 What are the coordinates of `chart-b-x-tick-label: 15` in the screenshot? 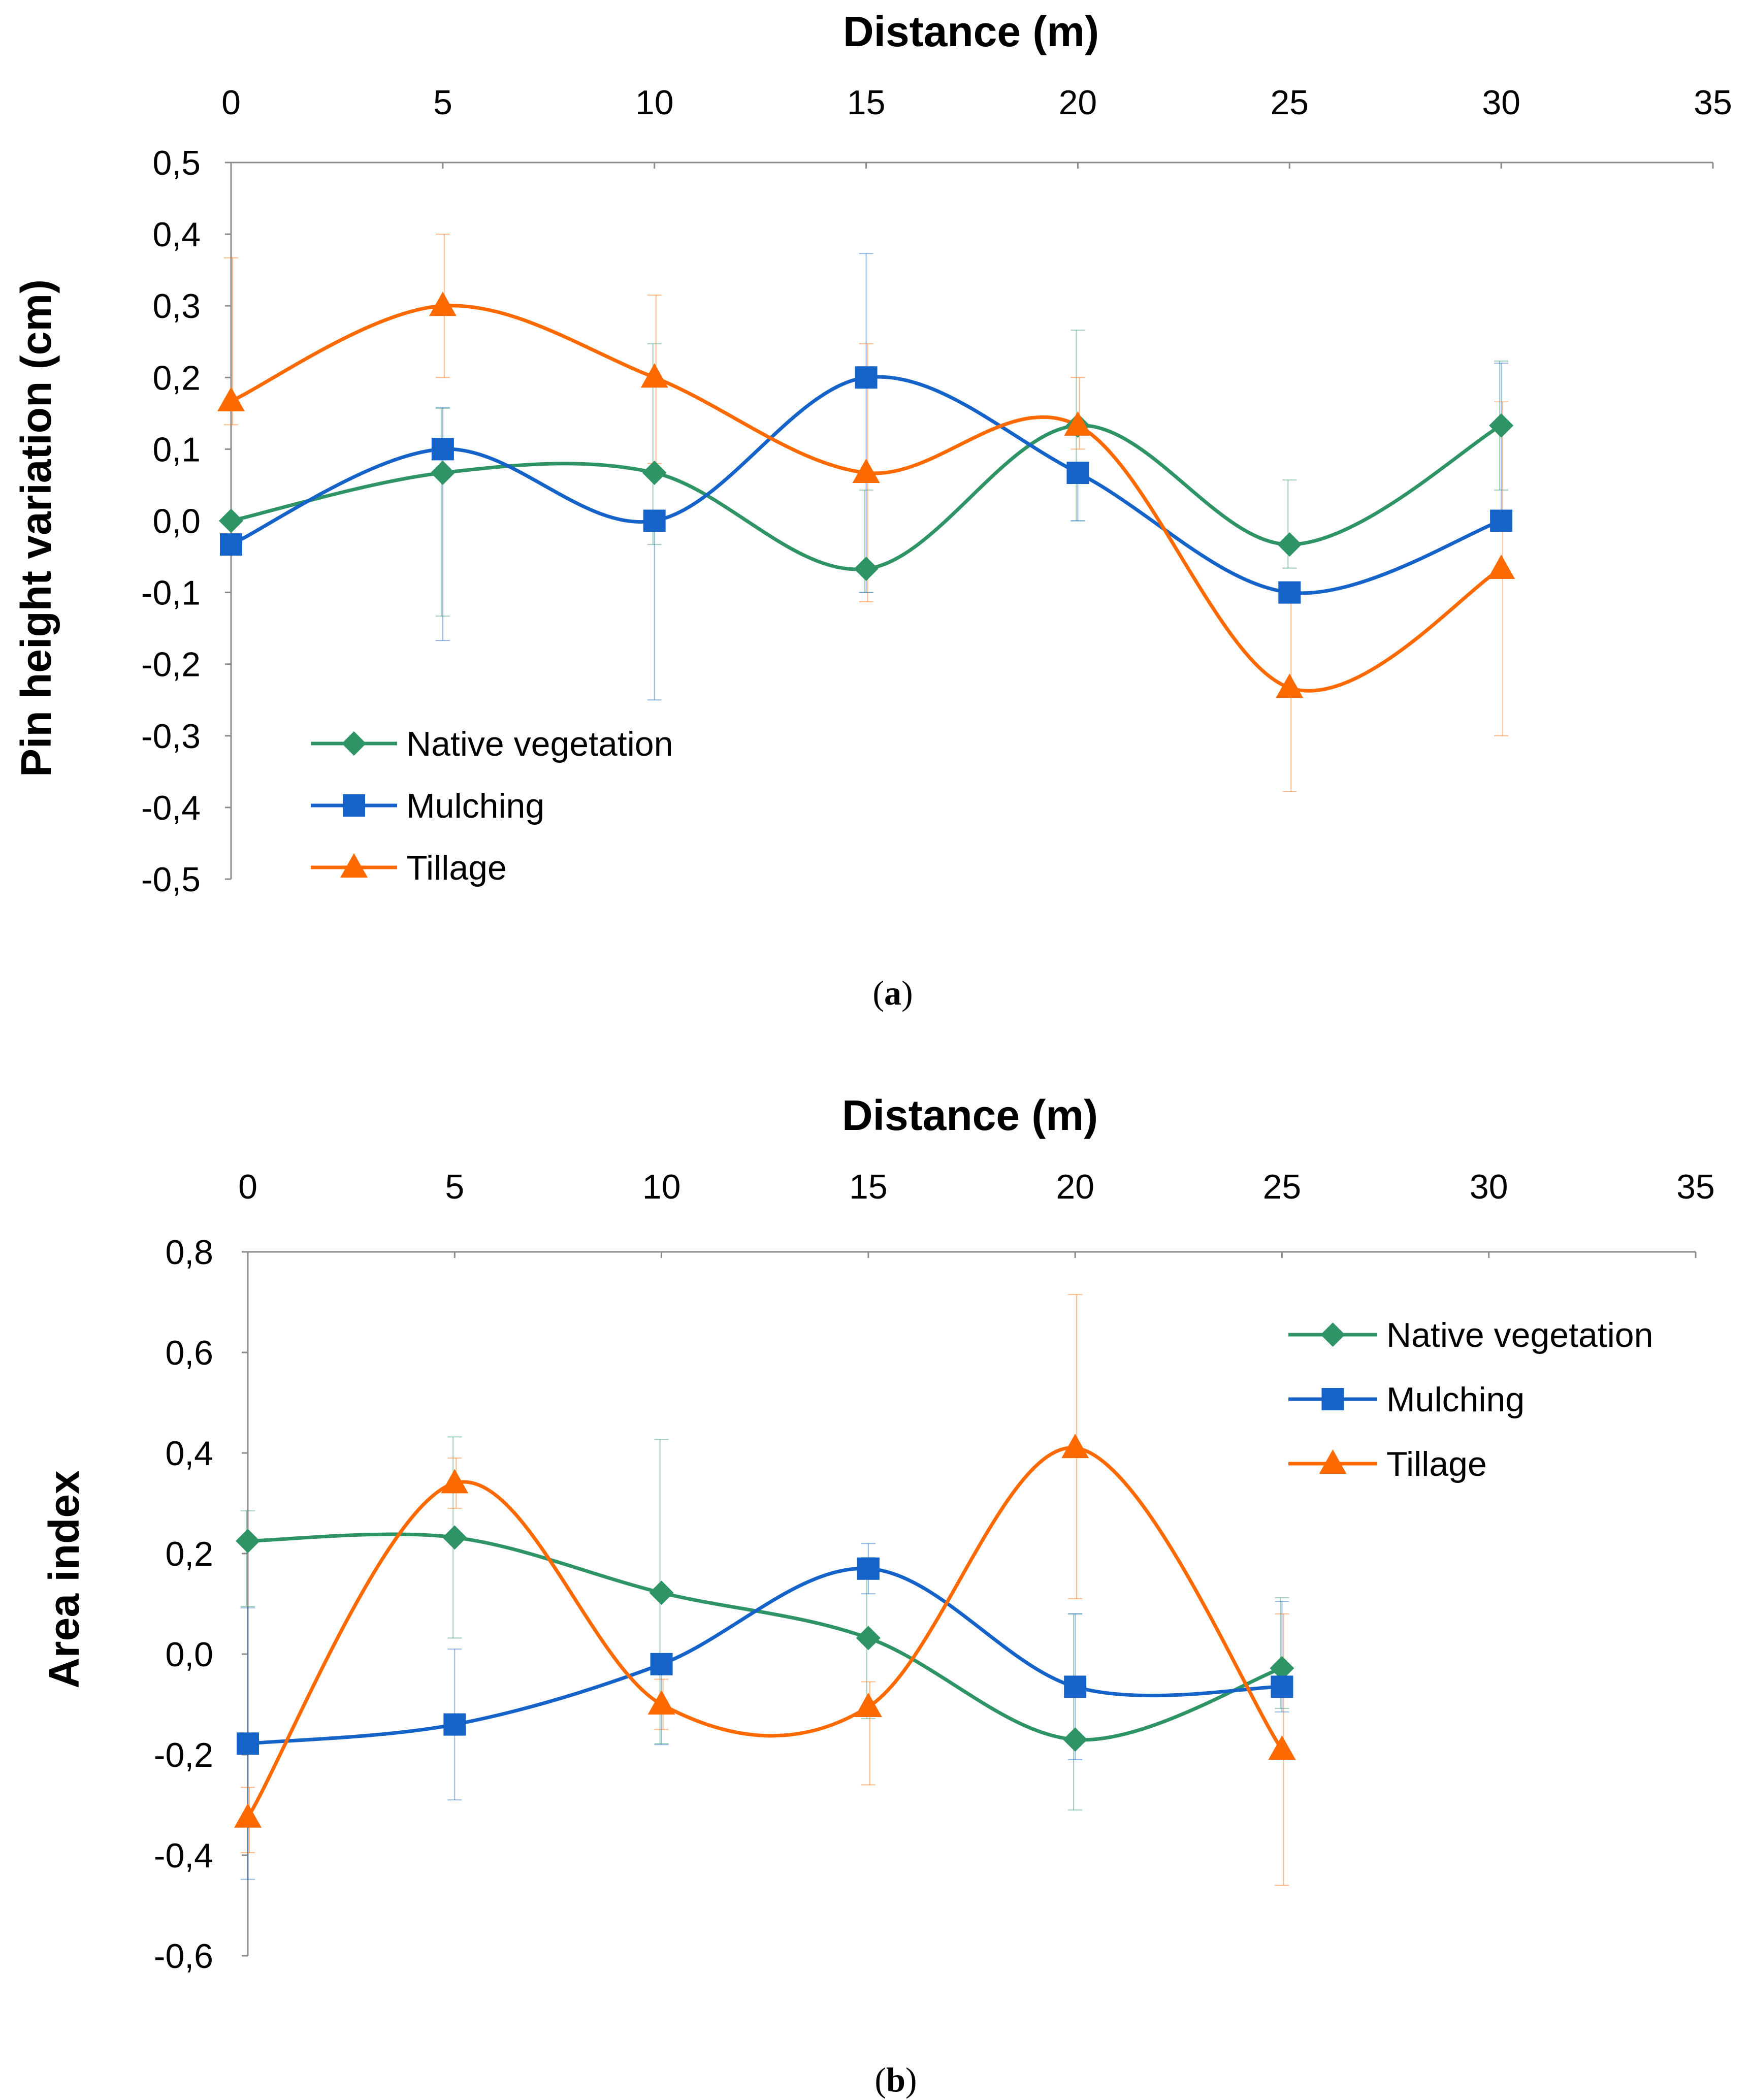 It's located at (868, 1187).